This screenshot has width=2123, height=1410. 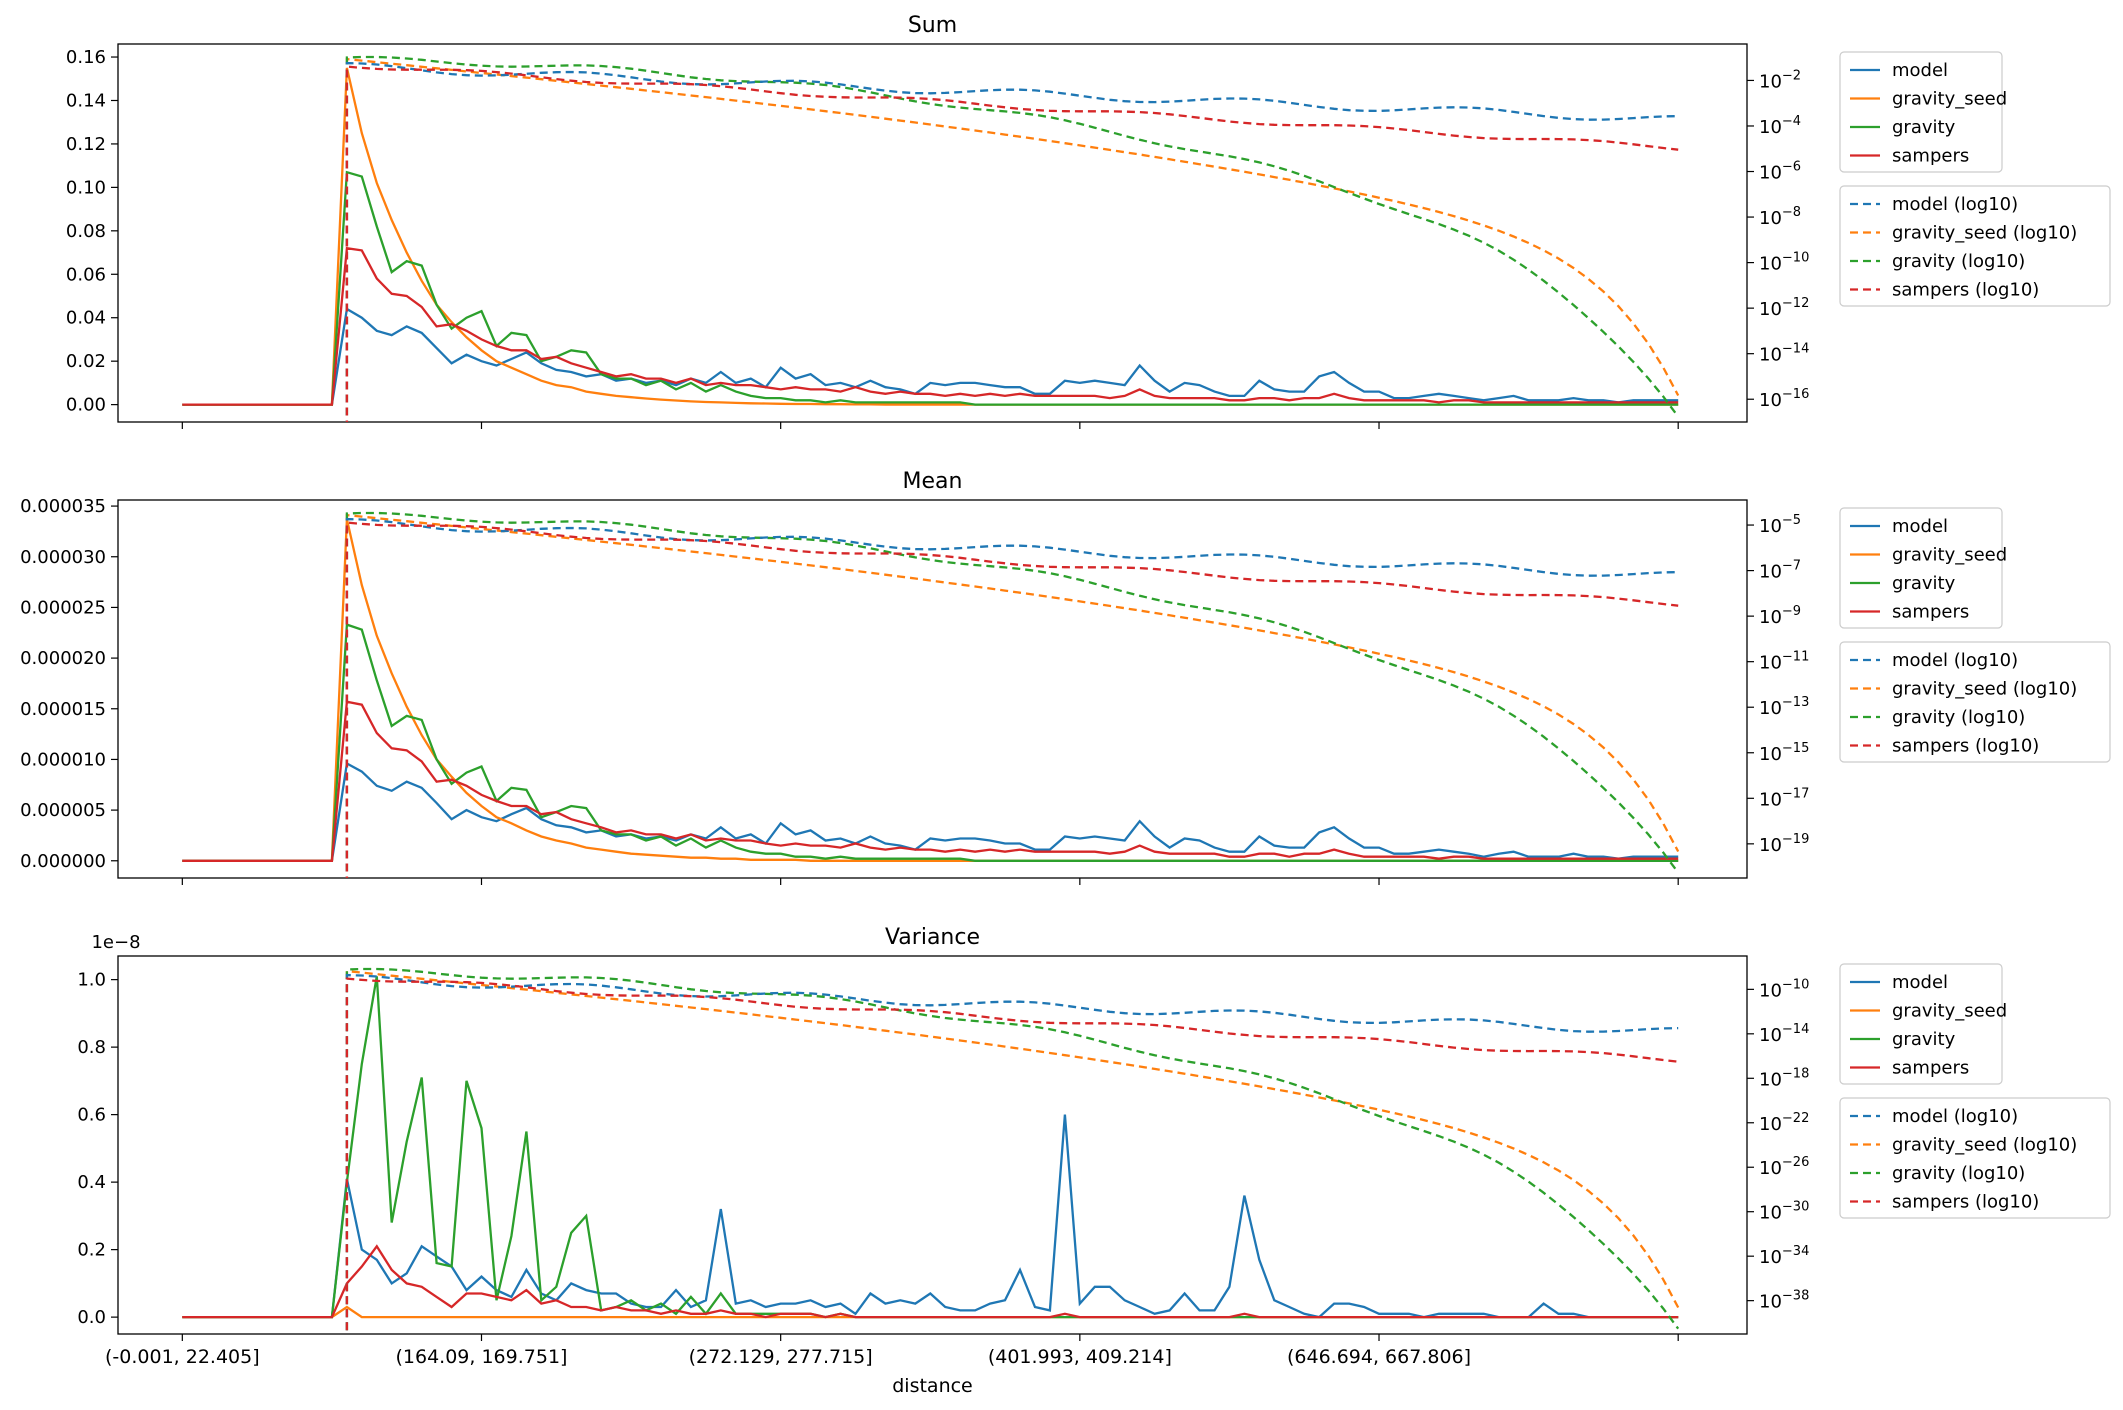 I want to click on y-tick-label: 0.06, so click(x=86, y=274).